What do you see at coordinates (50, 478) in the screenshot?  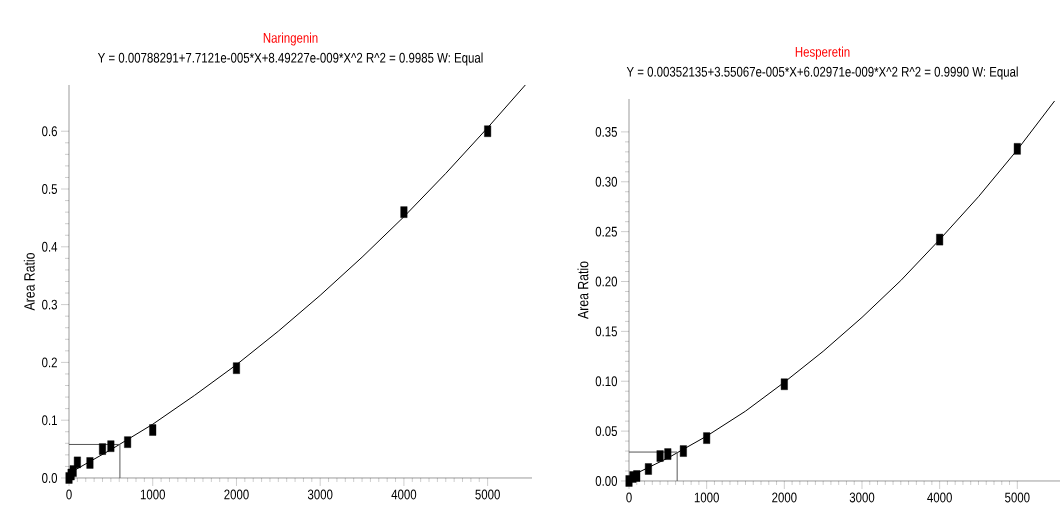 I see `y-tick-label: 0.0` at bounding box center [50, 478].